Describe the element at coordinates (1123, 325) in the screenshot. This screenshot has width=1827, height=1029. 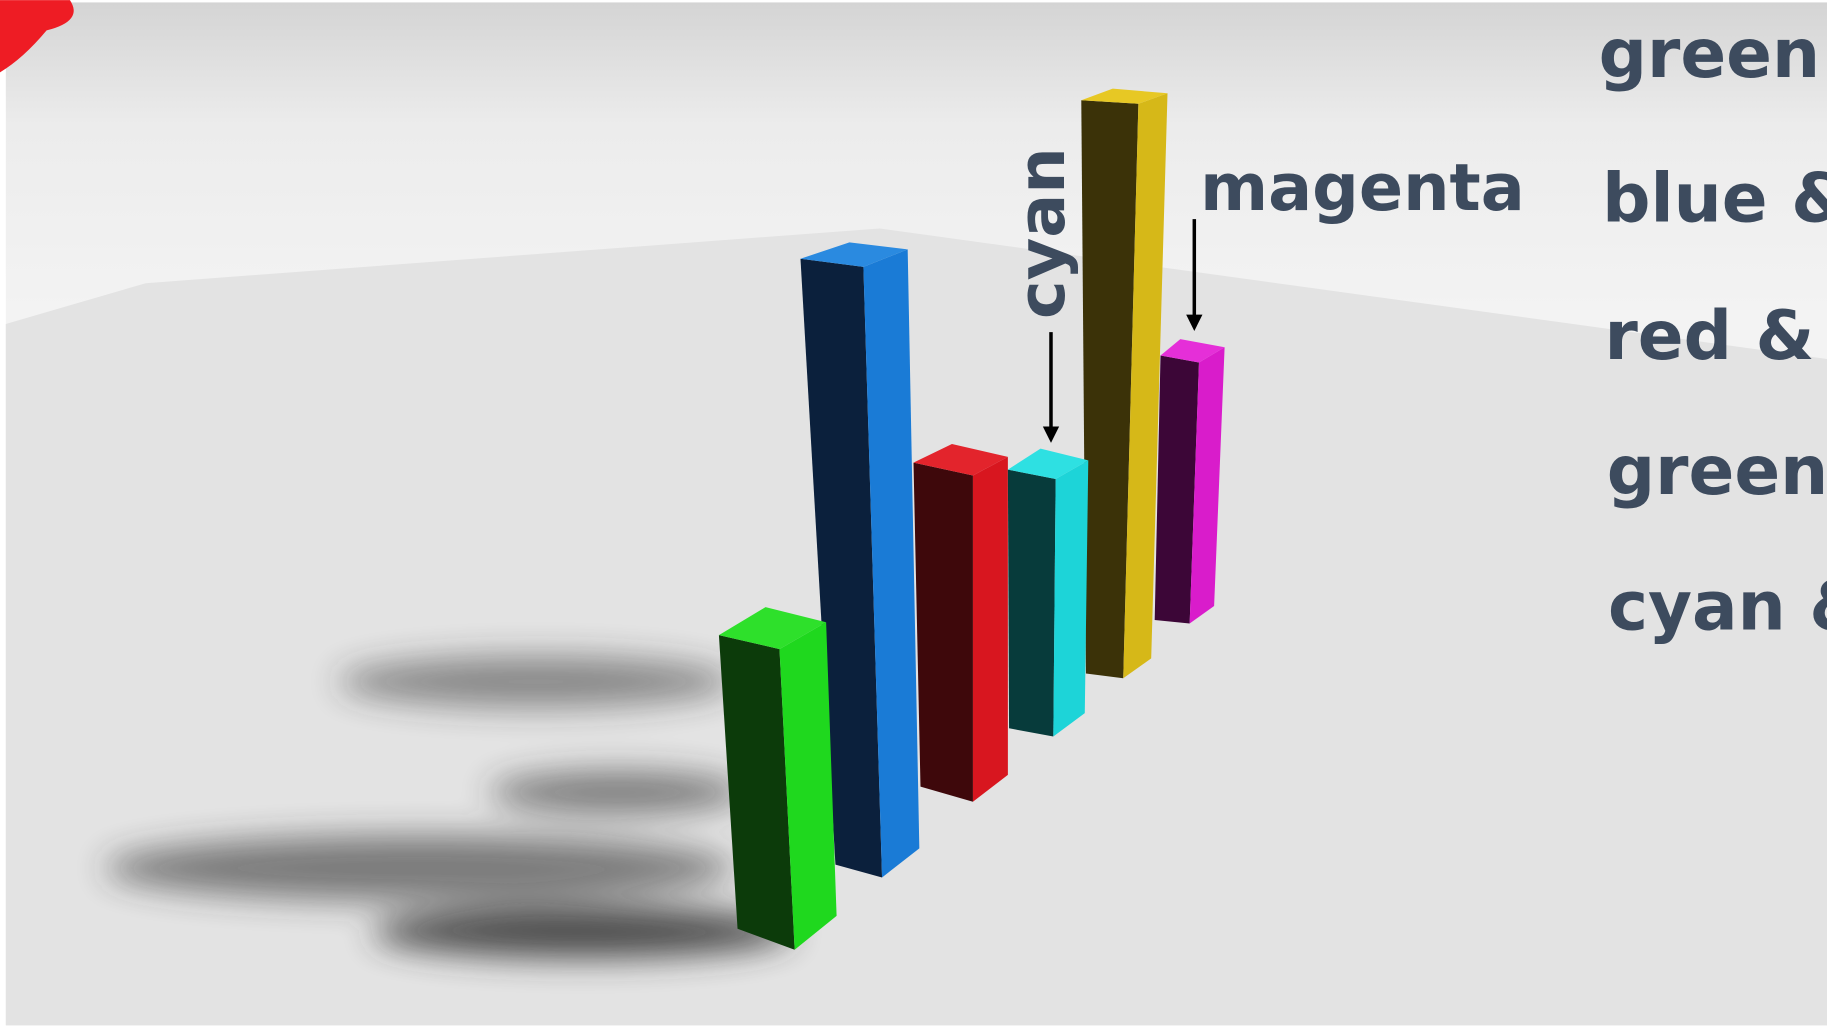
I see `arrows` at that location.